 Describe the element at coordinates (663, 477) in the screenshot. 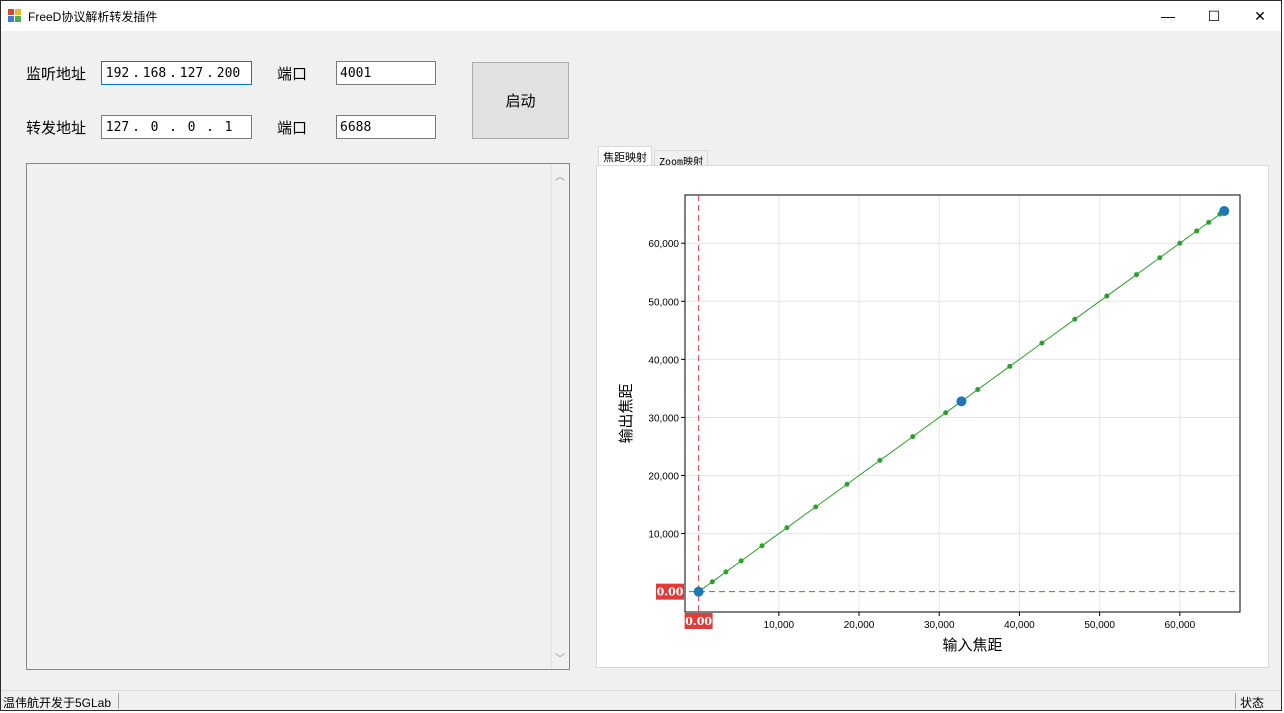

I see `y-tick-label: 20,000` at that location.